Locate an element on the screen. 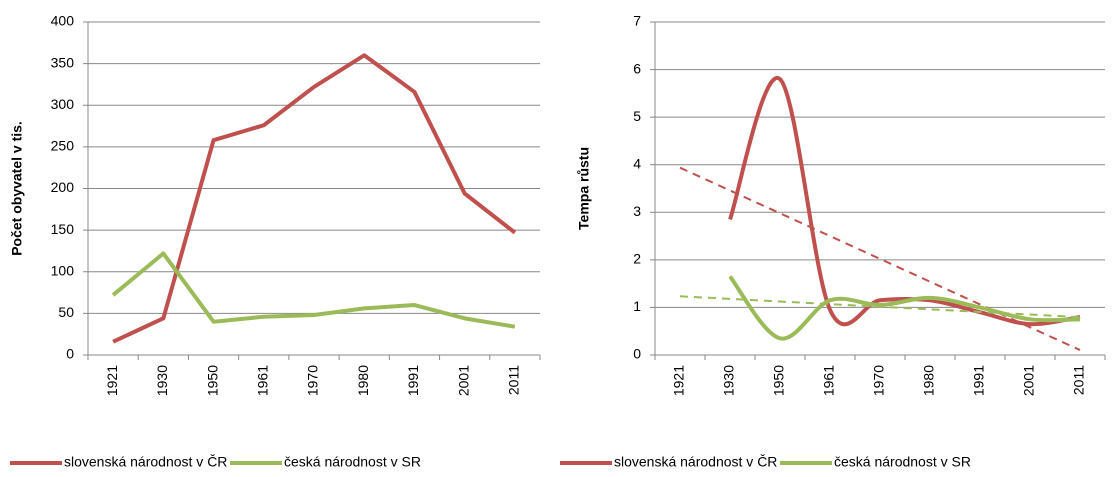 This screenshot has height=477, width=1116. y-tick-label: 7 is located at coordinates (637, 21).